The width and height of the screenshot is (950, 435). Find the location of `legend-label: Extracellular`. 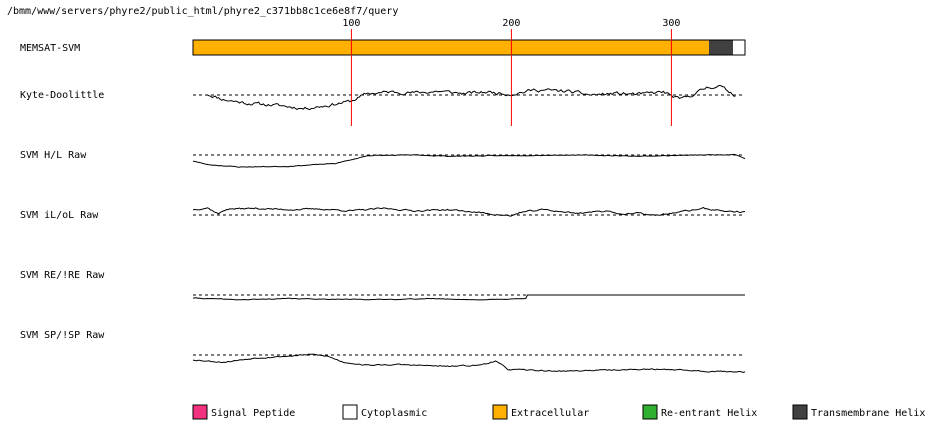

legend-label: Extracellular is located at coordinates (550, 413).